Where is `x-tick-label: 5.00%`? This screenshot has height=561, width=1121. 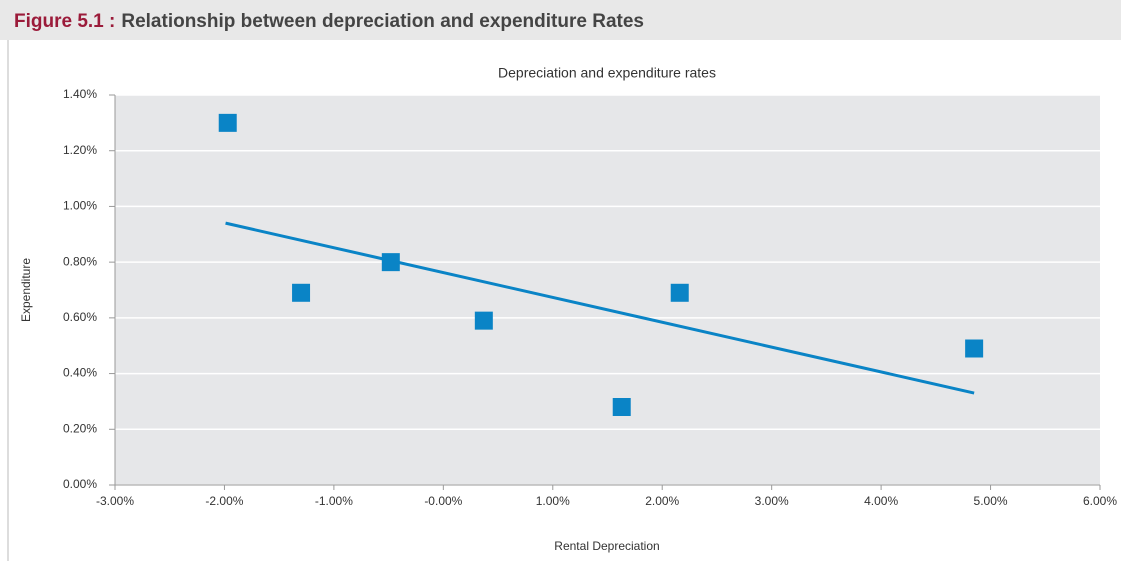
x-tick-label: 5.00% is located at coordinates (991, 501).